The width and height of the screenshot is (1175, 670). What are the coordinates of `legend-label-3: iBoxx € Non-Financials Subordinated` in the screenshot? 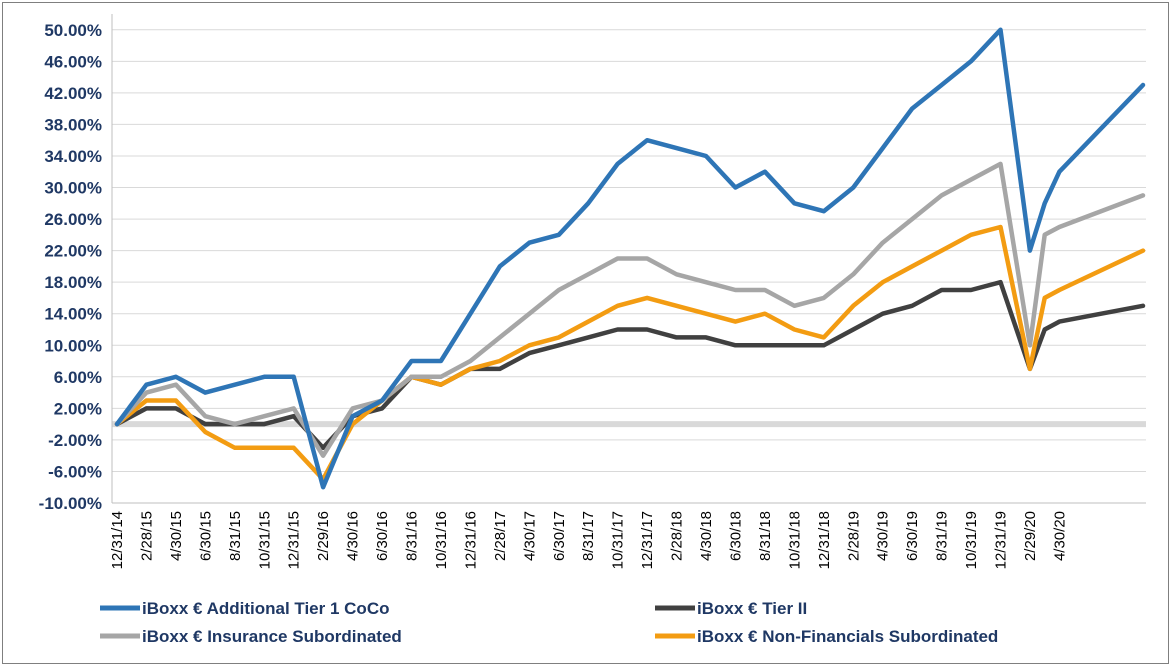 It's located at (847, 636).